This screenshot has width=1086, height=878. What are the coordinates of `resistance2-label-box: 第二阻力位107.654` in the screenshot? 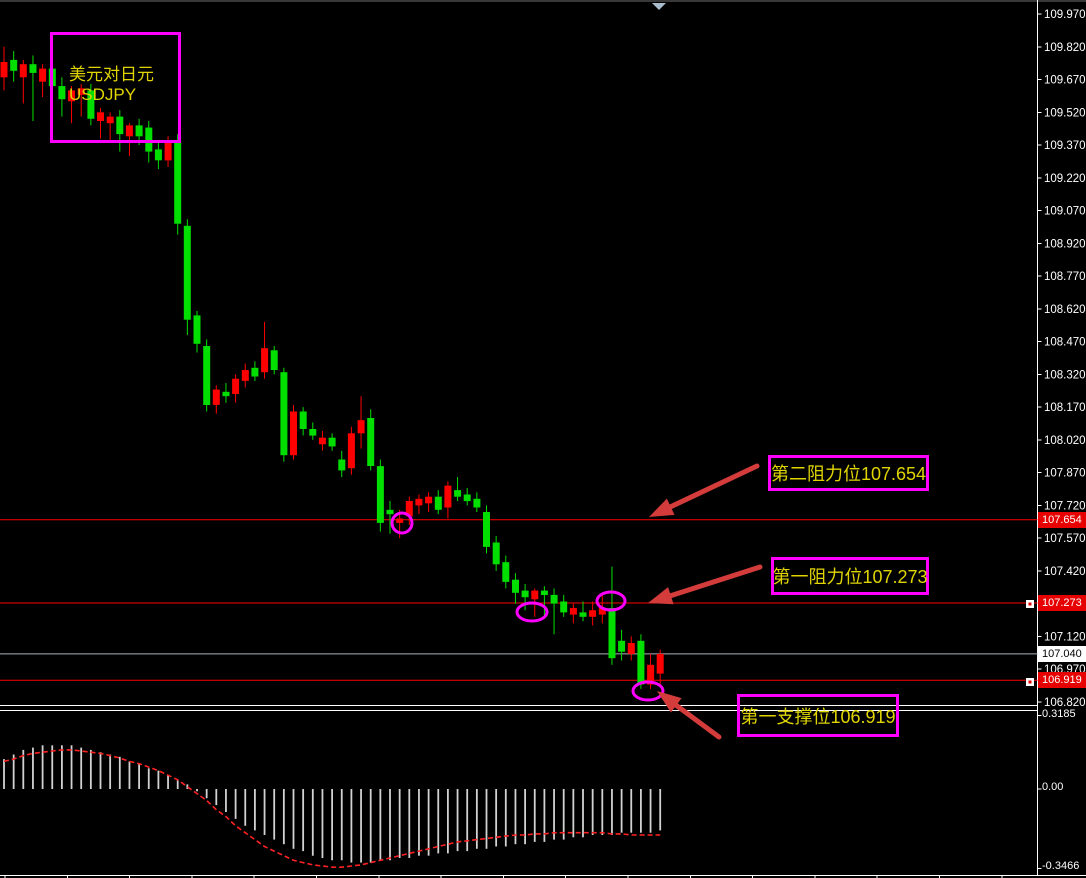 It's located at (848, 473).